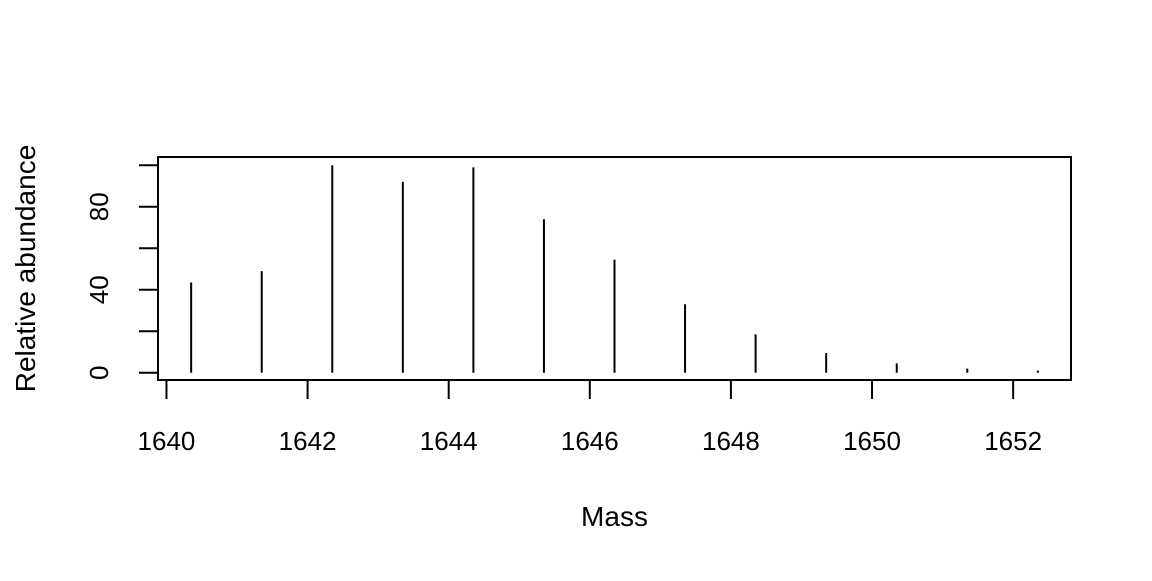  Describe the element at coordinates (590, 441) in the screenshot. I see `x-tick-label: 1646` at that location.